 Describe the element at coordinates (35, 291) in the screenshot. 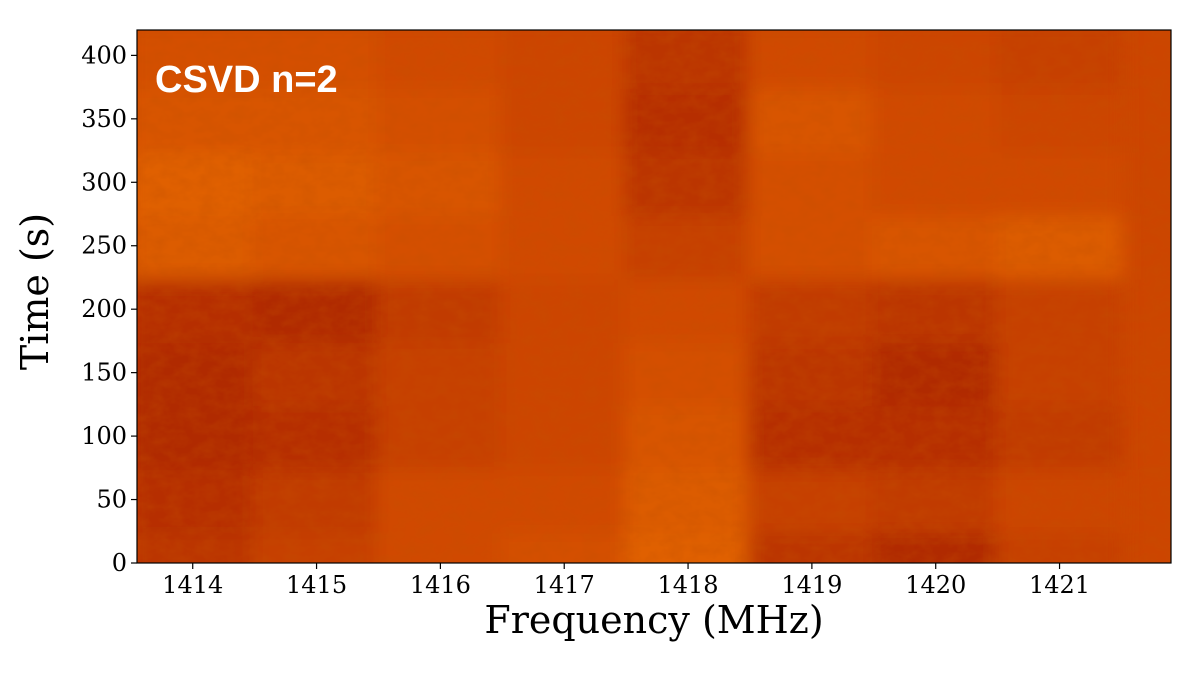

I see `y-axis-label: Time (s)` at that location.